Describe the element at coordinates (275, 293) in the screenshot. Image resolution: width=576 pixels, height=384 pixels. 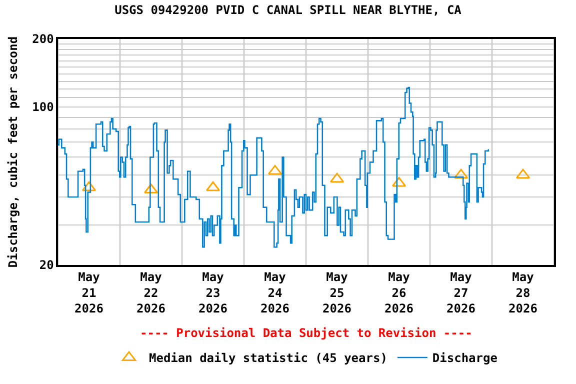
I see `x-tick-label: May 24 2026` at that location.